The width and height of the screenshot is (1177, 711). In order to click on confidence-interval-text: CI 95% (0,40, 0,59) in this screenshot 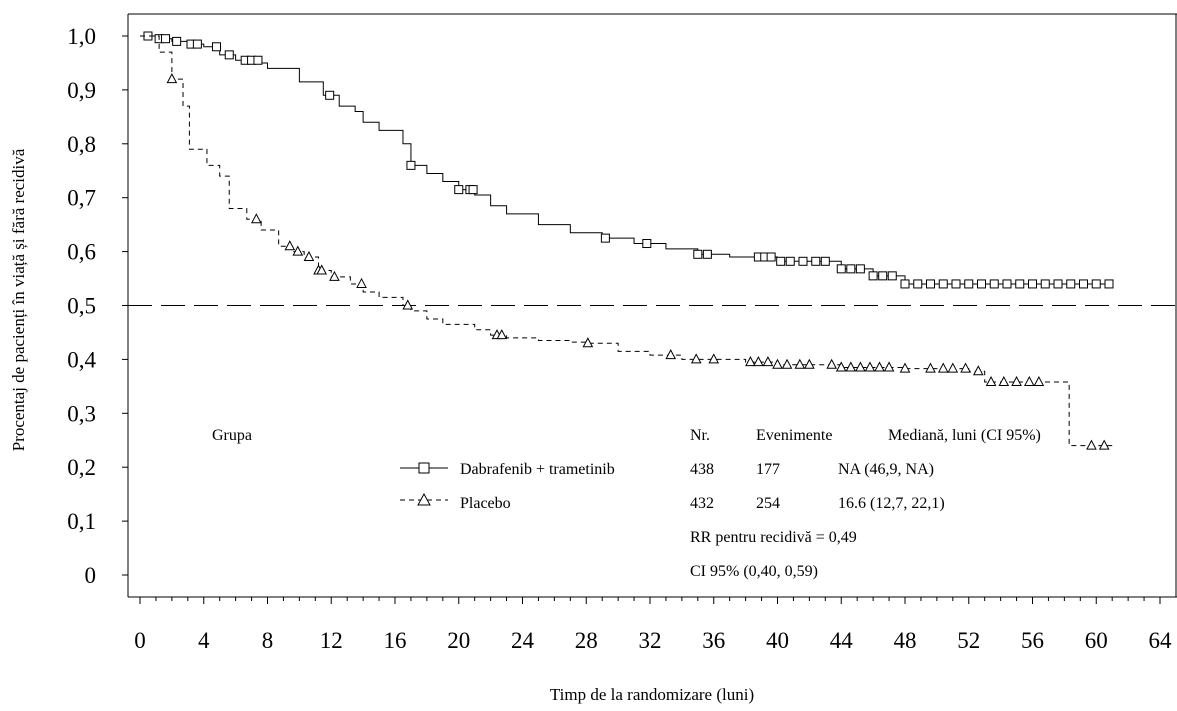, I will do `click(754, 571)`.